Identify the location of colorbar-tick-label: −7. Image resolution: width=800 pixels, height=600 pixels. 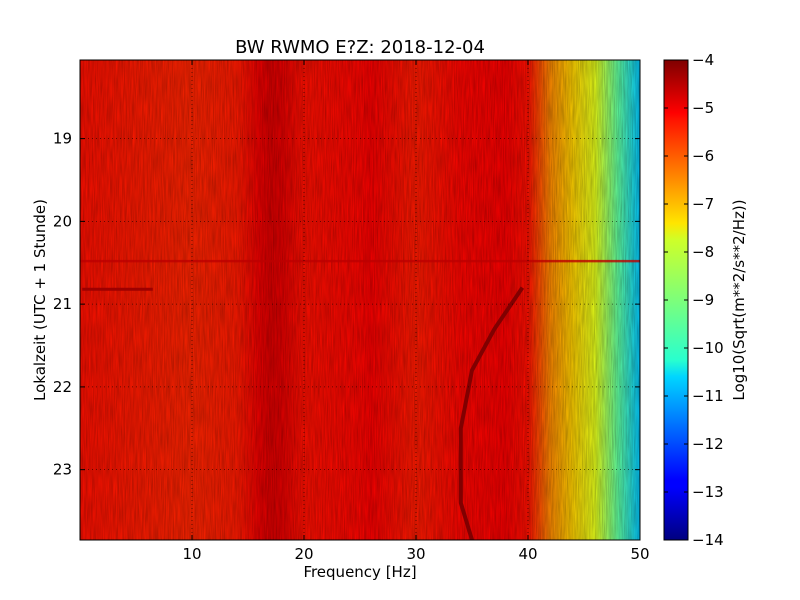
(703, 204).